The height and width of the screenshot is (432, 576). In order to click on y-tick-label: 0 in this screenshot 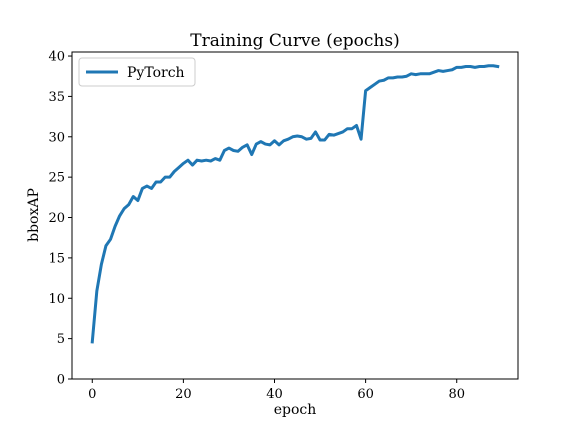, I will do `click(61, 380)`.